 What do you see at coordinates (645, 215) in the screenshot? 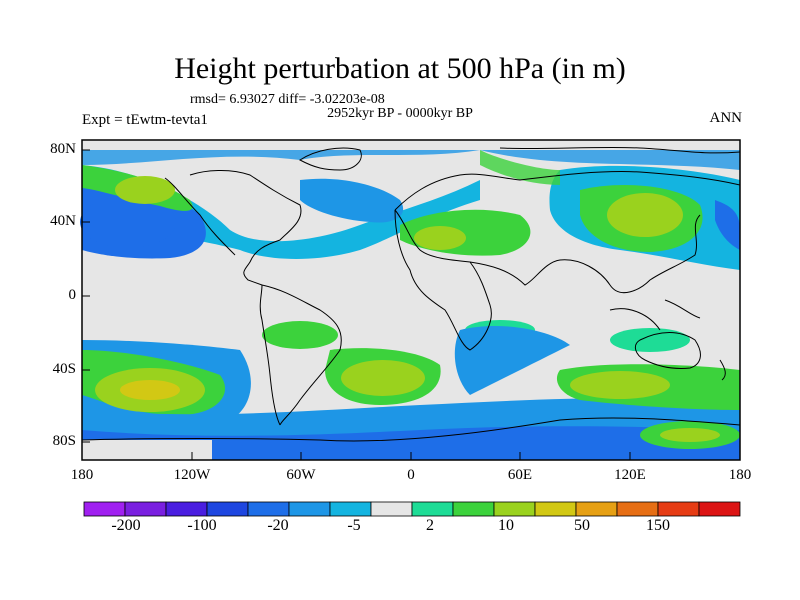
I see `asia-yellow` at bounding box center [645, 215].